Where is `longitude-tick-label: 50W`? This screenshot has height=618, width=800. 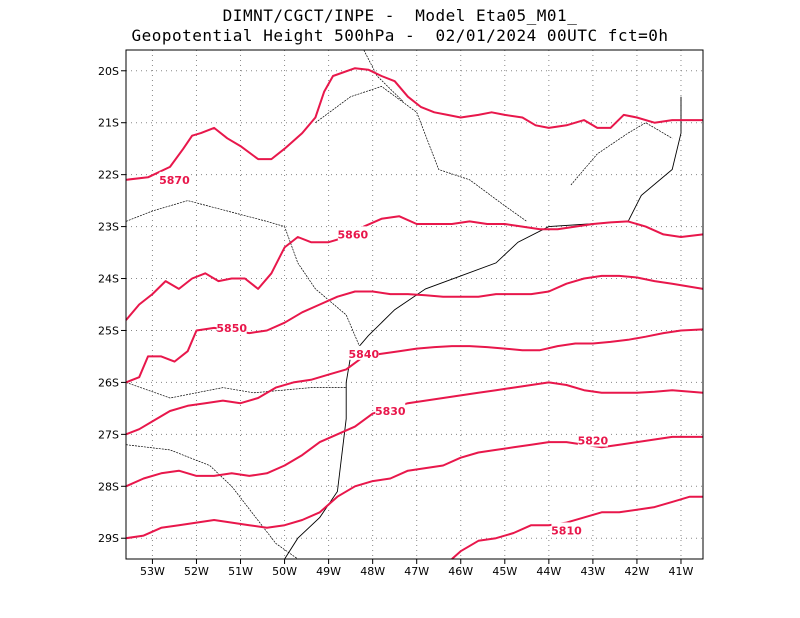 longitude-tick-label: 50W is located at coordinates (284, 571).